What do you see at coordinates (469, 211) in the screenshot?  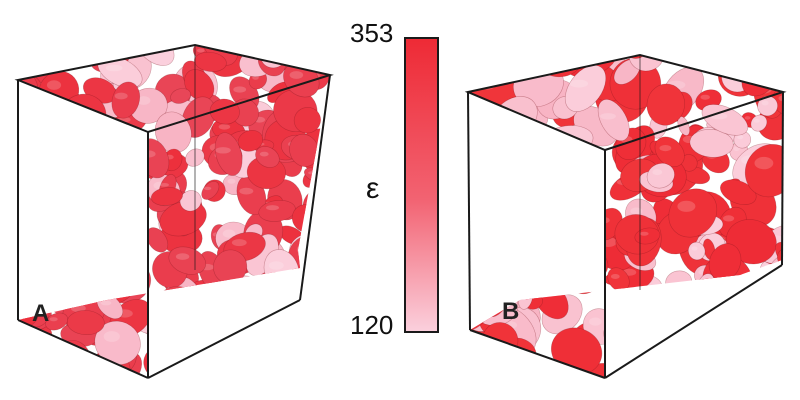 I see `box-b-left-edge` at bounding box center [469, 211].